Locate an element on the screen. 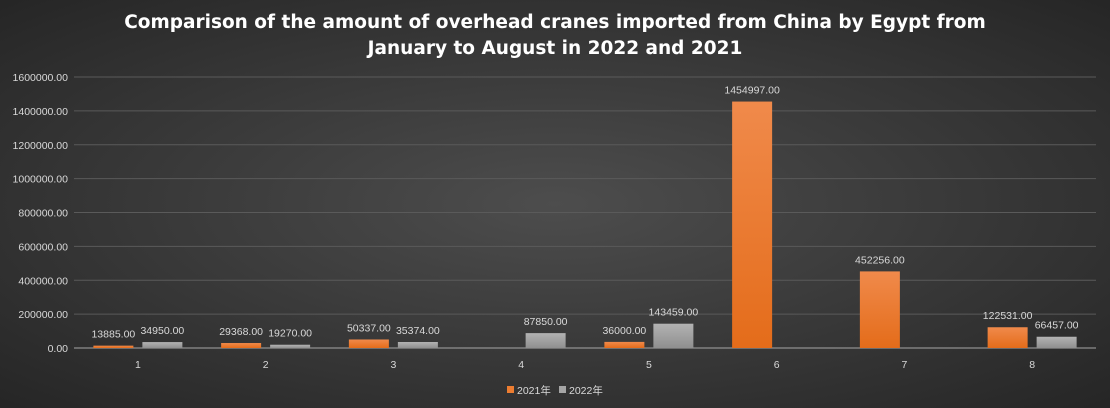  y-tick-label: 0.00 is located at coordinates (58, 349).